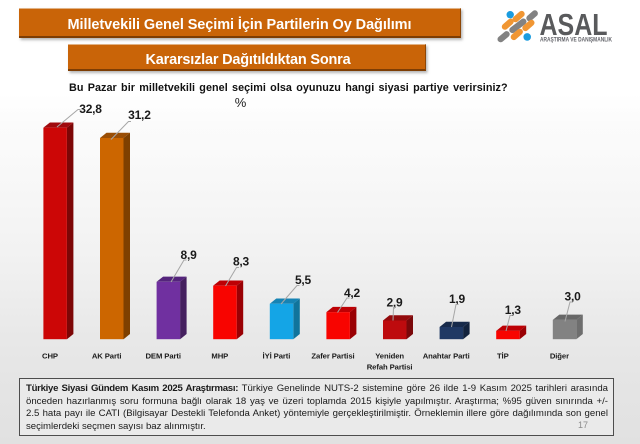 Image resolution: width=640 pixels, height=444 pixels. Describe the element at coordinates (107, 355) in the screenshot. I see `svg-text: AK Parti` at that location.